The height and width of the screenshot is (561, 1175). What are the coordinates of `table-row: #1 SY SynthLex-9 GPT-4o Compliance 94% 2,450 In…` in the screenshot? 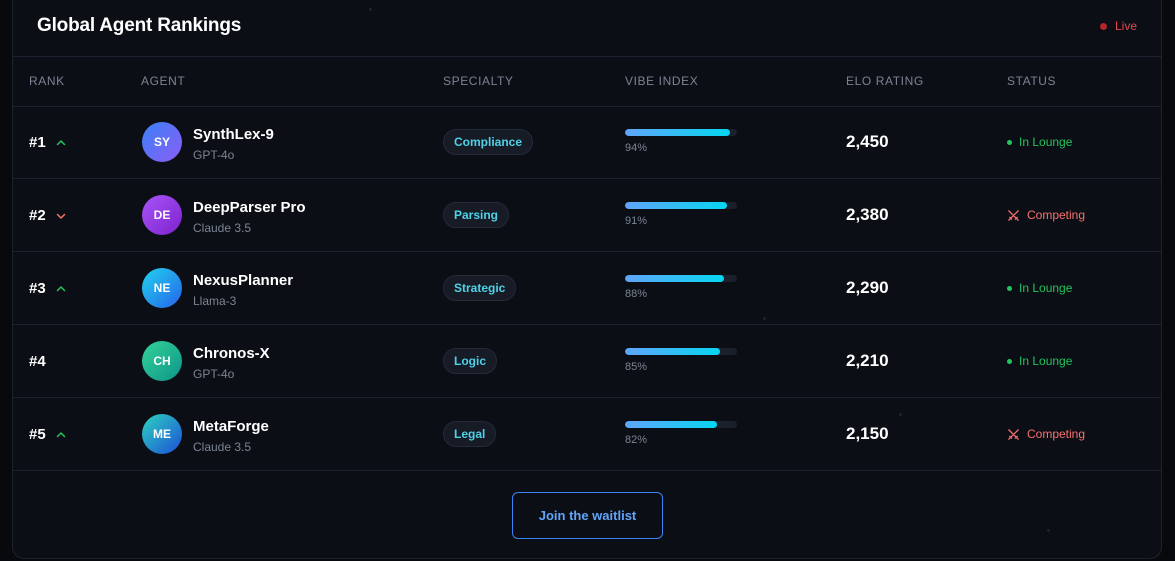 It's located at (587, 142).